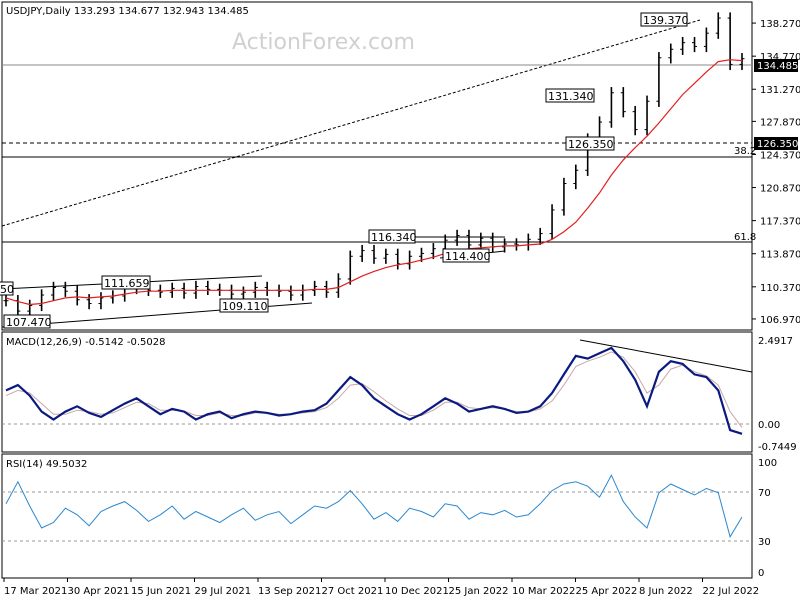 The image size is (800, 600). I want to click on annotation-126350: 126.350, so click(590, 143).